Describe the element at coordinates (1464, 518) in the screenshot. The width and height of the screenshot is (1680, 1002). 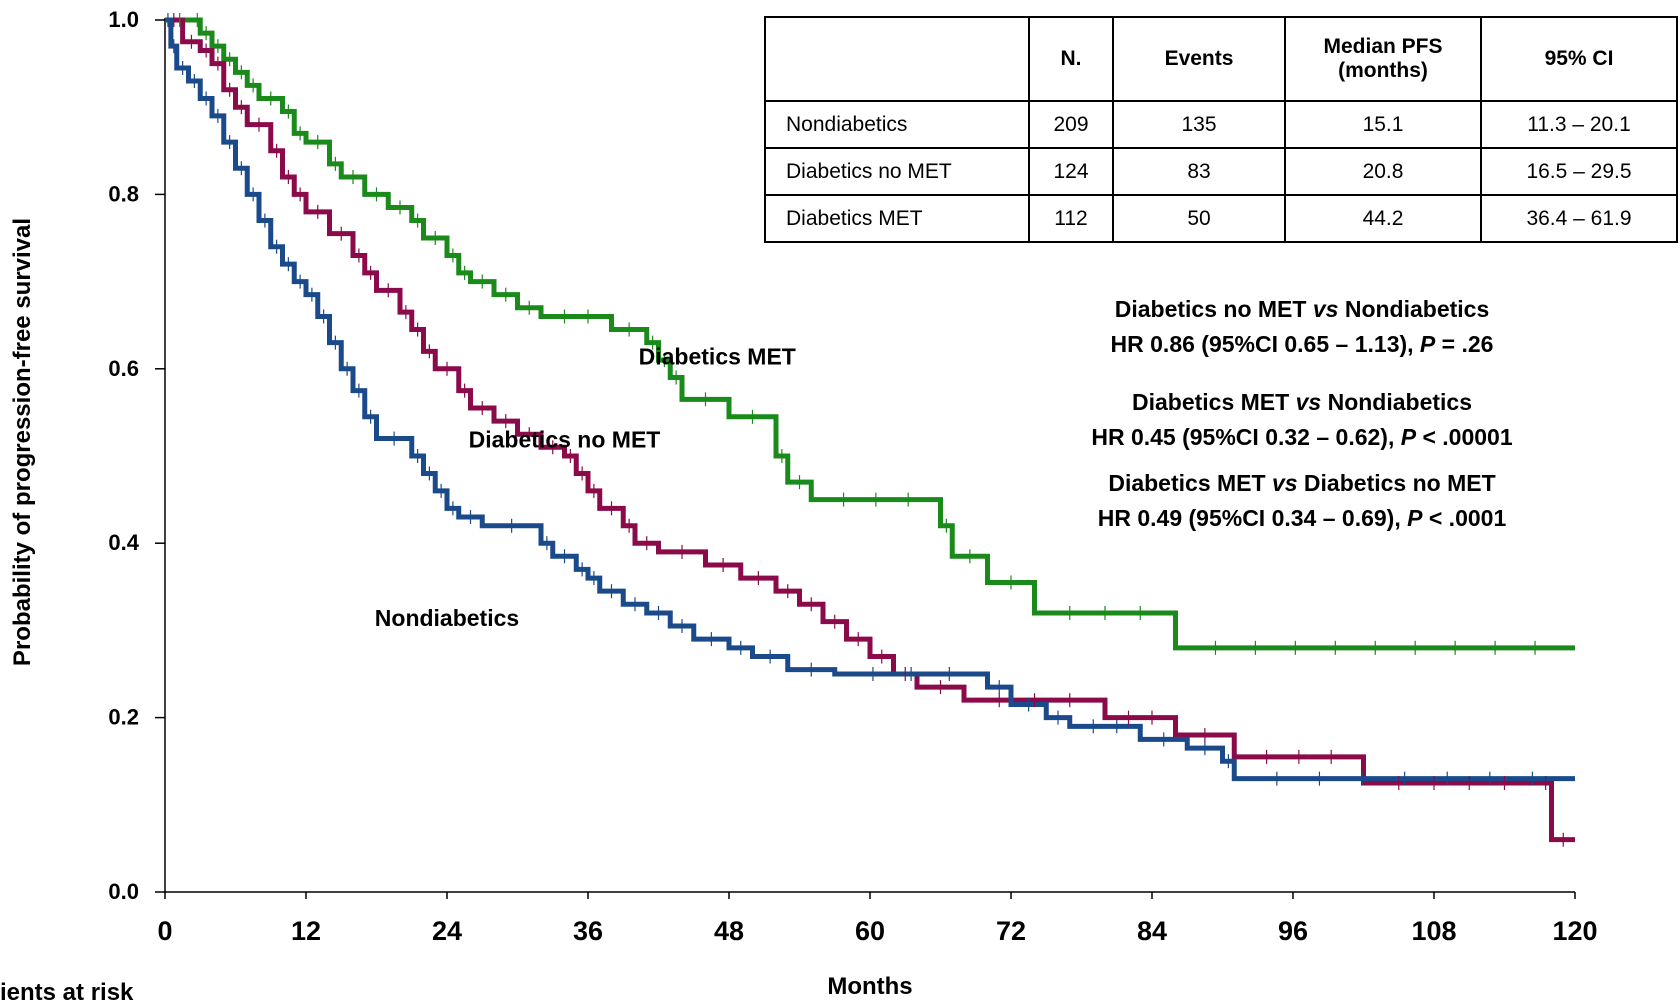
I see `p-value: < .0001` at that location.